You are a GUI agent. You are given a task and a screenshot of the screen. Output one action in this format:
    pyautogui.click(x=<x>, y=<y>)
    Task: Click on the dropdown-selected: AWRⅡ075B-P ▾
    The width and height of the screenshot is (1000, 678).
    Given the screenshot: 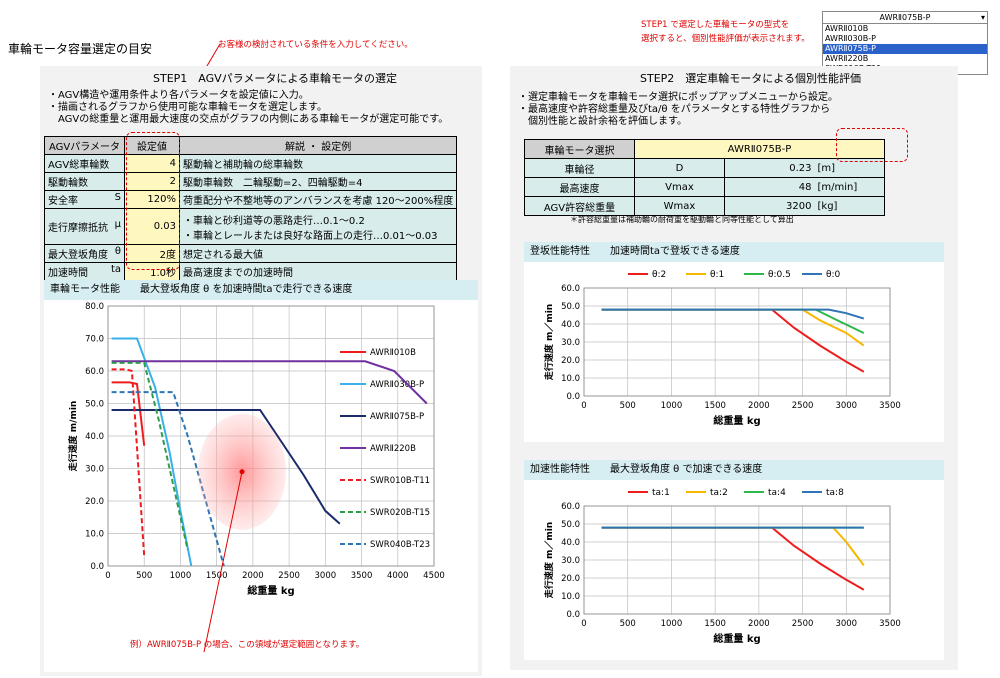 What is the action you would take?
    pyautogui.click(x=905, y=18)
    